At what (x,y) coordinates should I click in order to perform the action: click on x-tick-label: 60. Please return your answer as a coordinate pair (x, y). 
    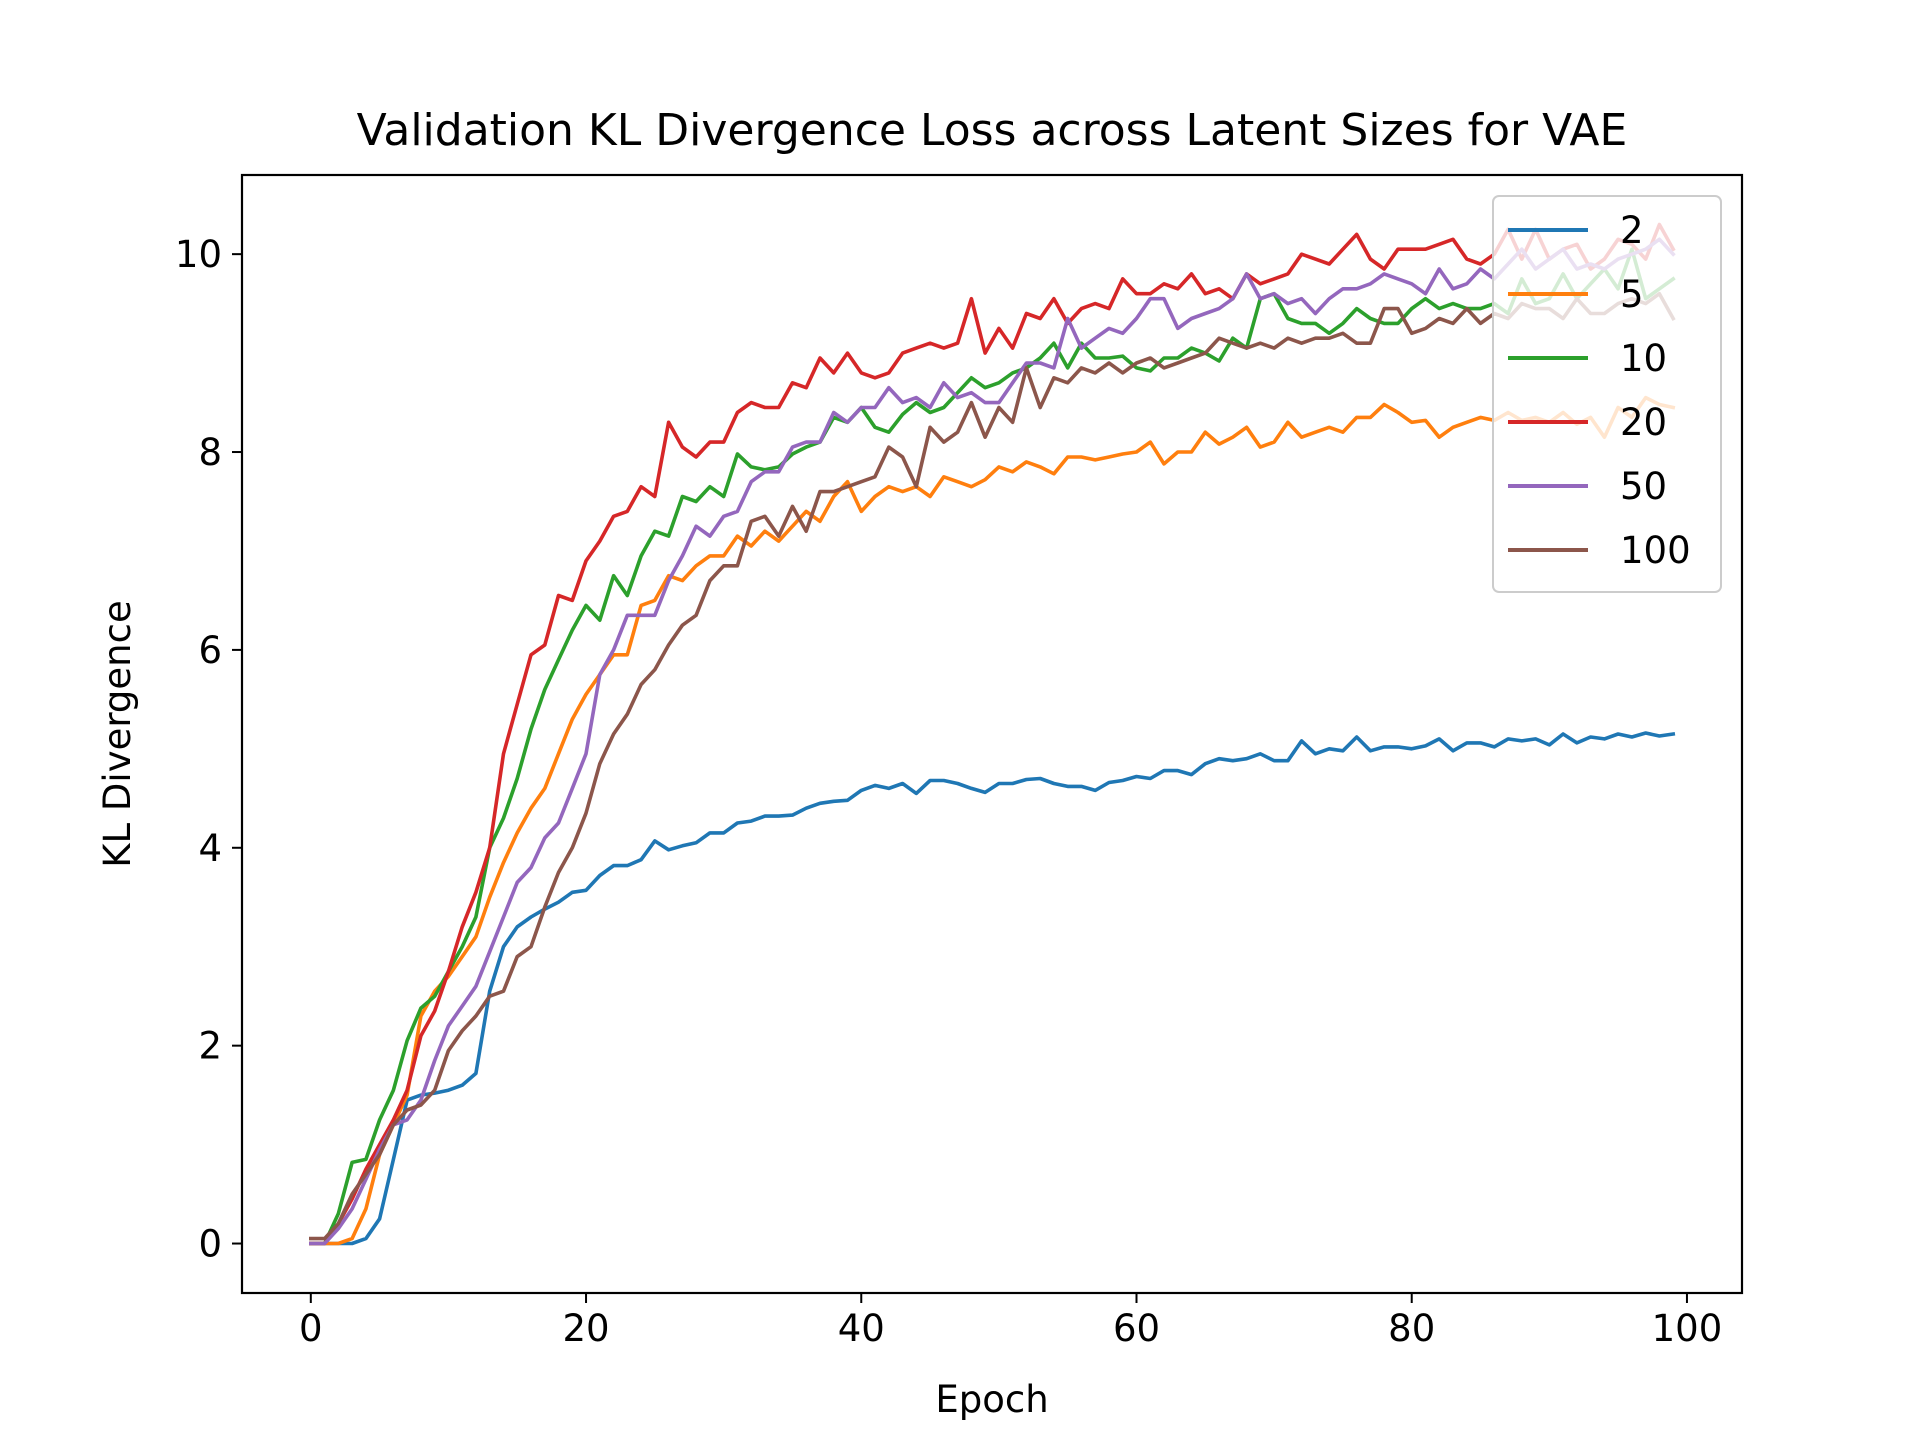
    Looking at the image, I should click on (1136, 1328).